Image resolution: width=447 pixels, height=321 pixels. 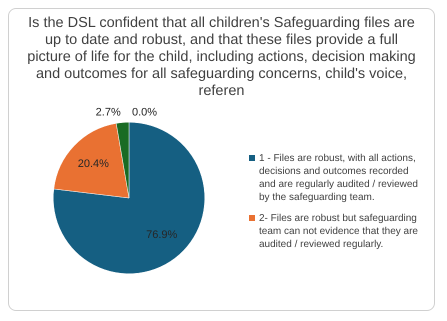 I want to click on data-label: 76.9%, so click(x=162, y=234).